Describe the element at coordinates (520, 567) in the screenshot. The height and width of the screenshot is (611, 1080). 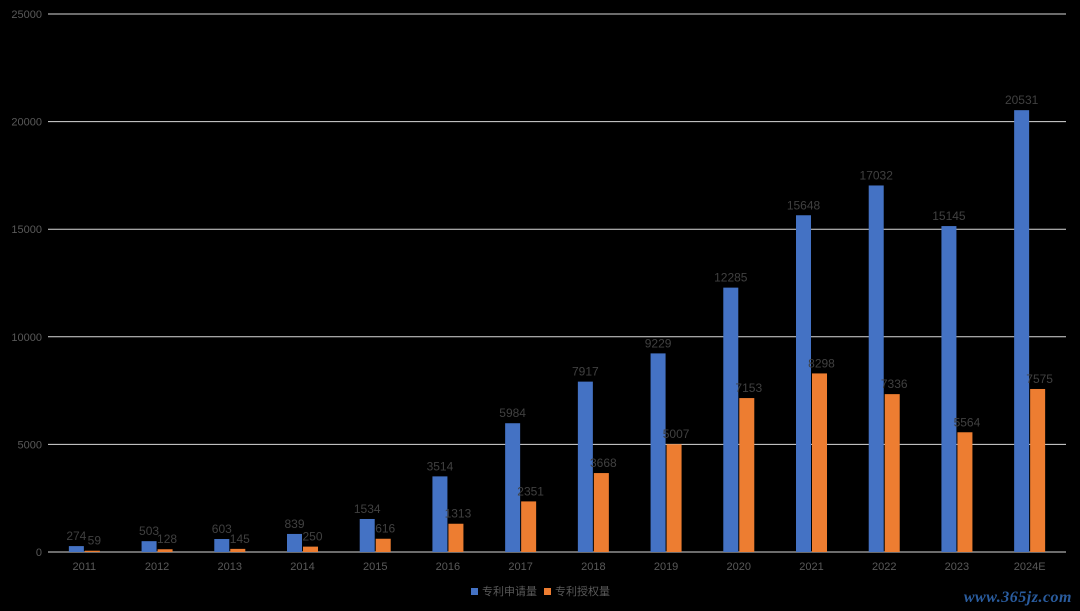
I see `x-tick-label: 2017` at that location.